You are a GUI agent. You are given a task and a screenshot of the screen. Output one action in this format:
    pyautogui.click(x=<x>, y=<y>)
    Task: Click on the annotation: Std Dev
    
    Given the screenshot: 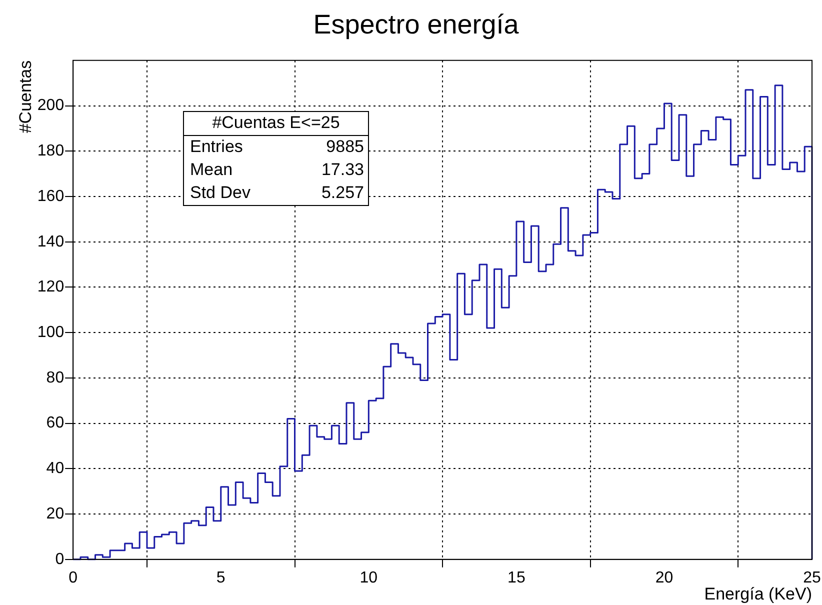 What is the action you would take?
    pyautogui.click(x=220, y=193)
    